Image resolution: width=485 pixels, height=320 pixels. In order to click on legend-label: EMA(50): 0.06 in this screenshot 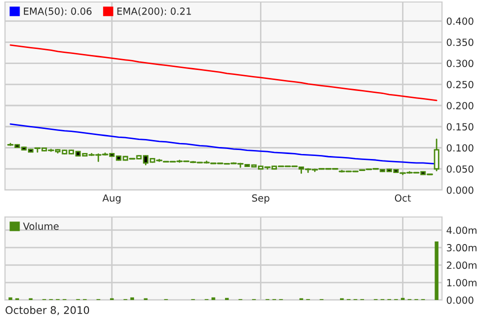, I will do `click(58, 11)`.